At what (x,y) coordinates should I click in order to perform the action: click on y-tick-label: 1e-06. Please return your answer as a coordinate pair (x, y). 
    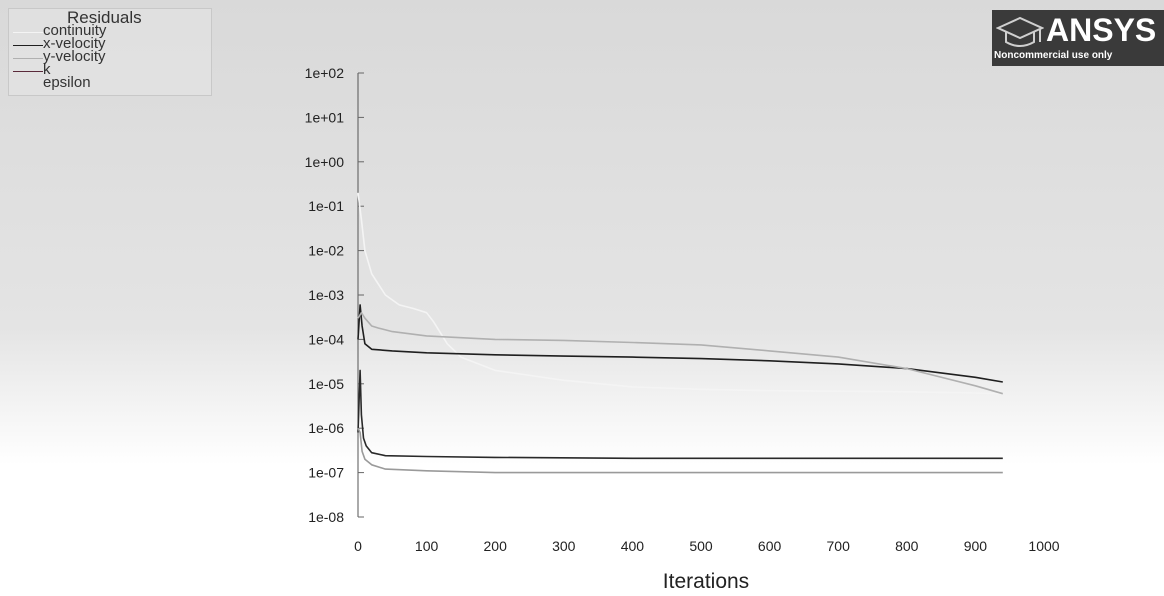
    Looking at the image, I should click on (326, 428).